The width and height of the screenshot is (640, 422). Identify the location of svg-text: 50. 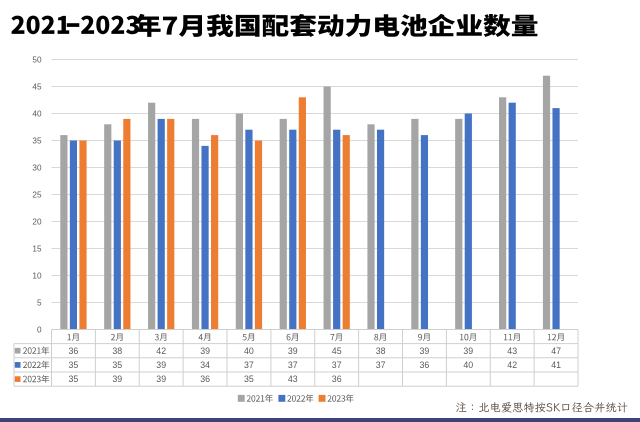
(37, 60).